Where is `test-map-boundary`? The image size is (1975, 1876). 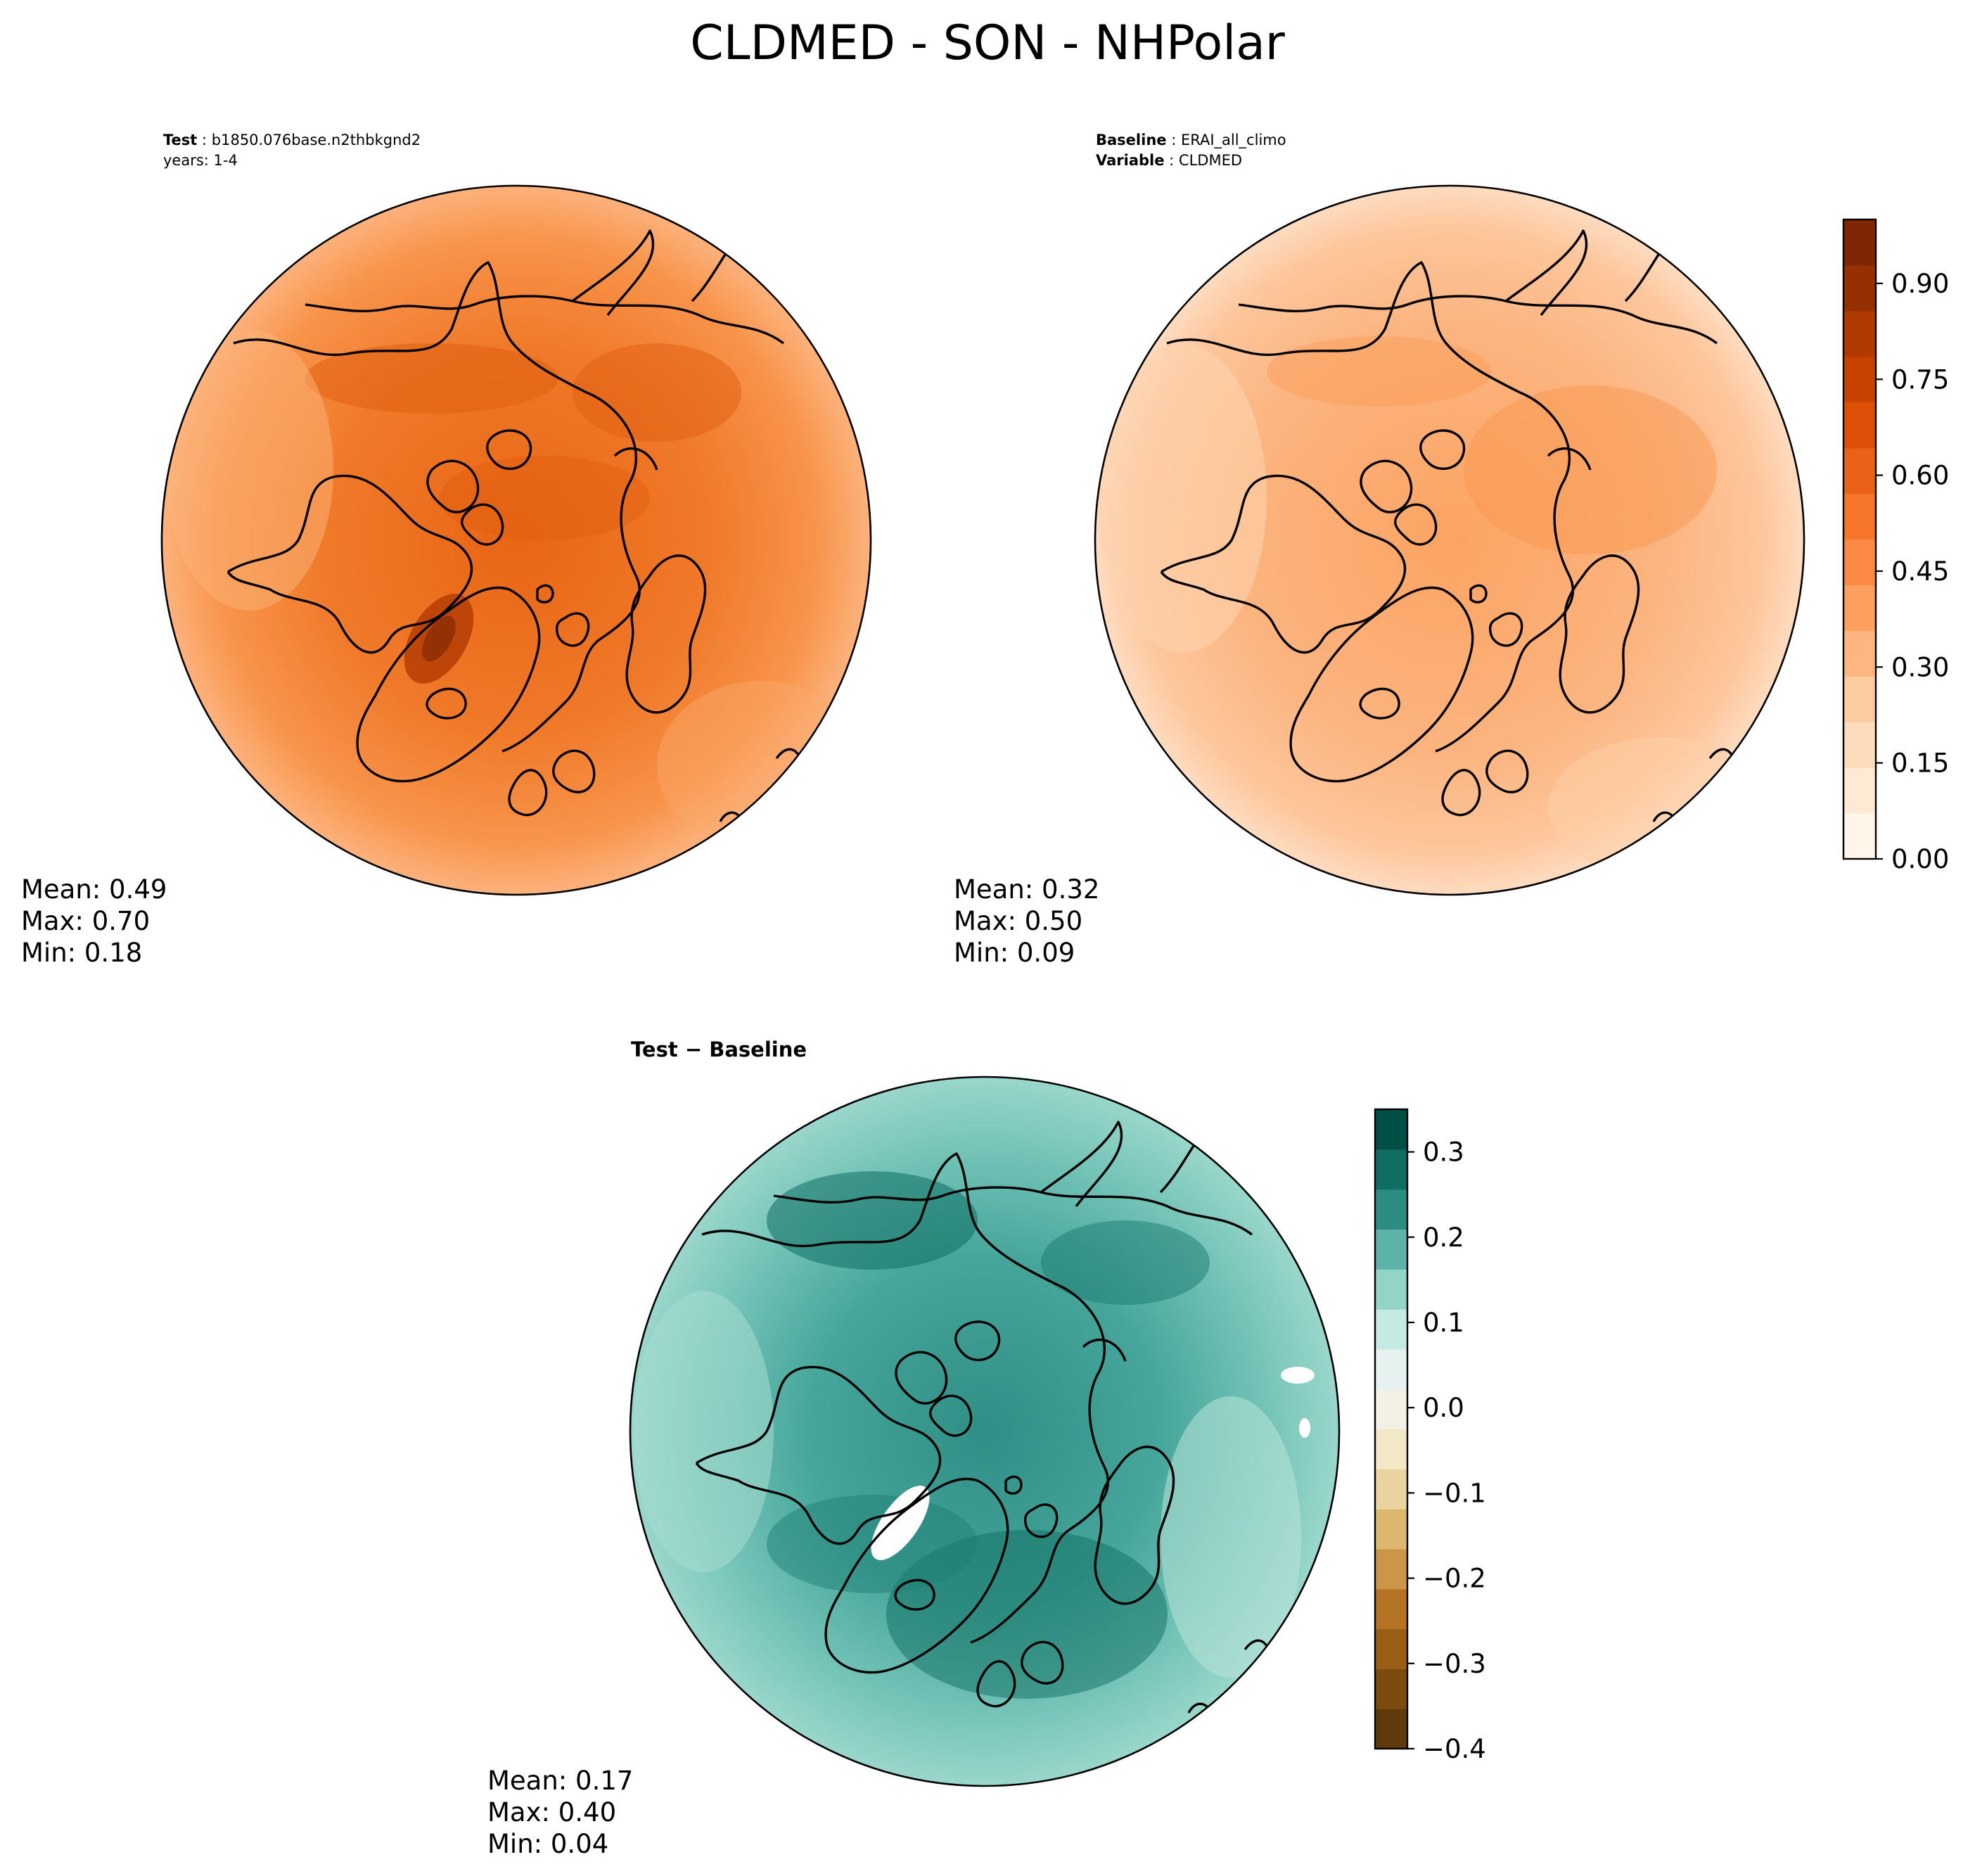 test-map-boundary is located at coordinates (516, 540).